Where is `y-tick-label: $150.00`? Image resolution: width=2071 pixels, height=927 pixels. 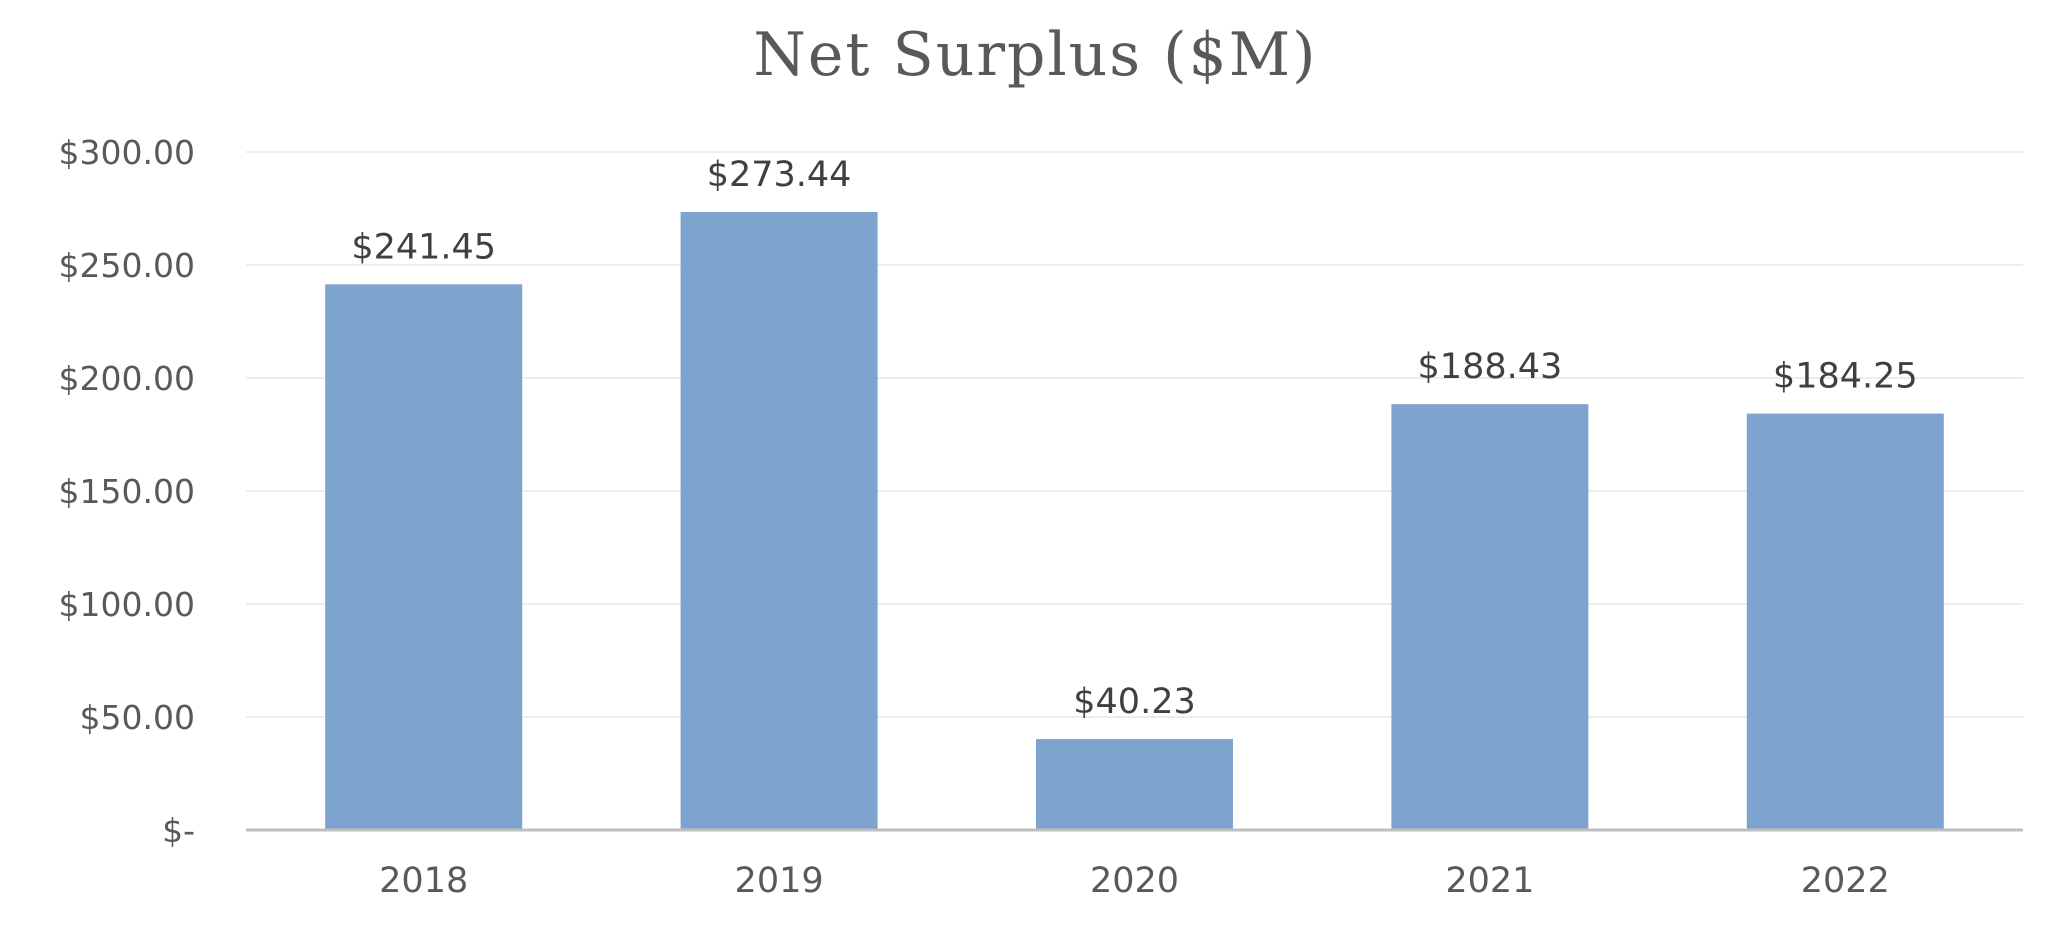
y-tick-label: $150.00 is located at coordinates (127, 491).